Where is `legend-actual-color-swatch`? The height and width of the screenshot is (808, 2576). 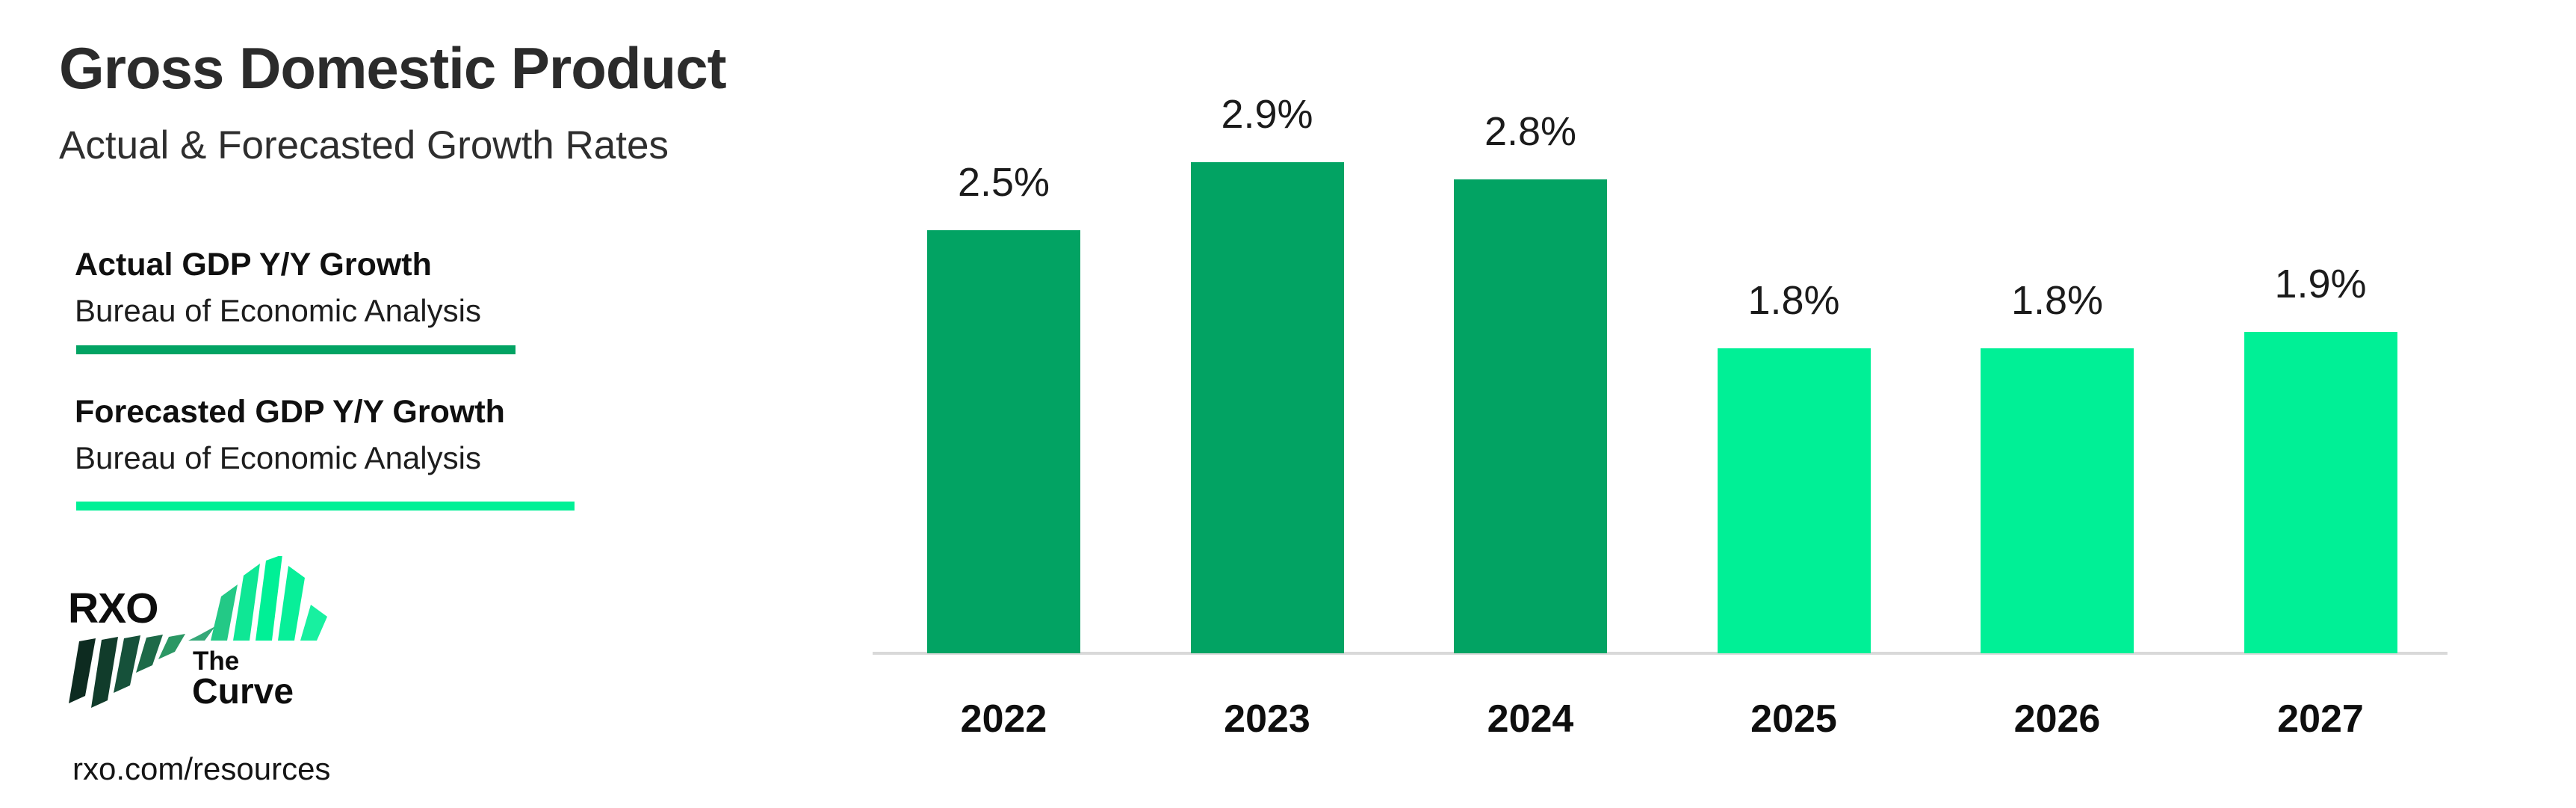
legend-actual-color-swatch is located at coordinates (295, 349).